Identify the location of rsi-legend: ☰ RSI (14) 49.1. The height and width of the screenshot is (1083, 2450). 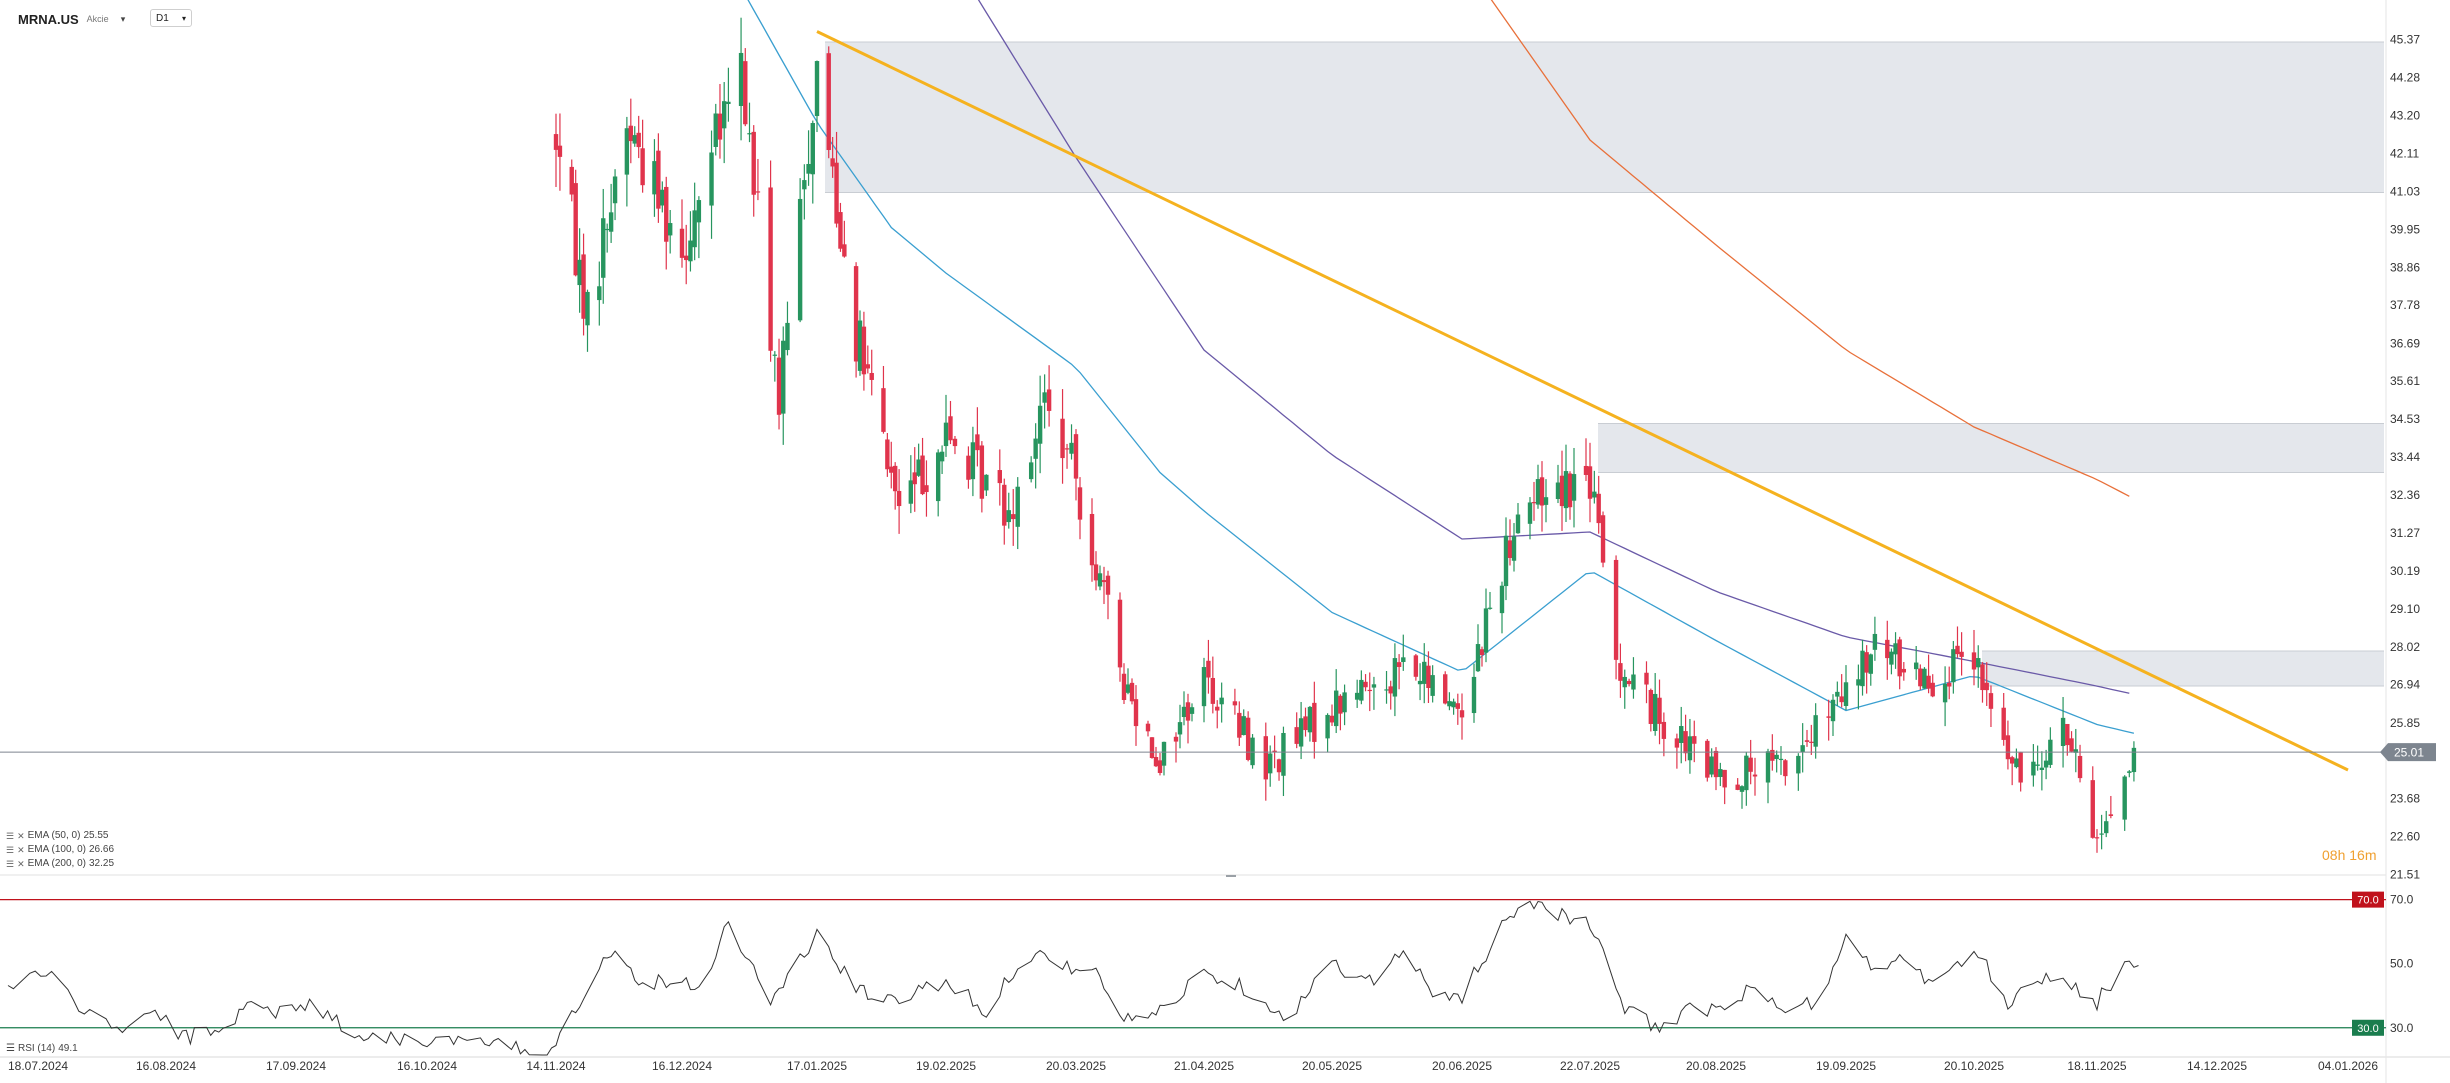
(42, 1048).